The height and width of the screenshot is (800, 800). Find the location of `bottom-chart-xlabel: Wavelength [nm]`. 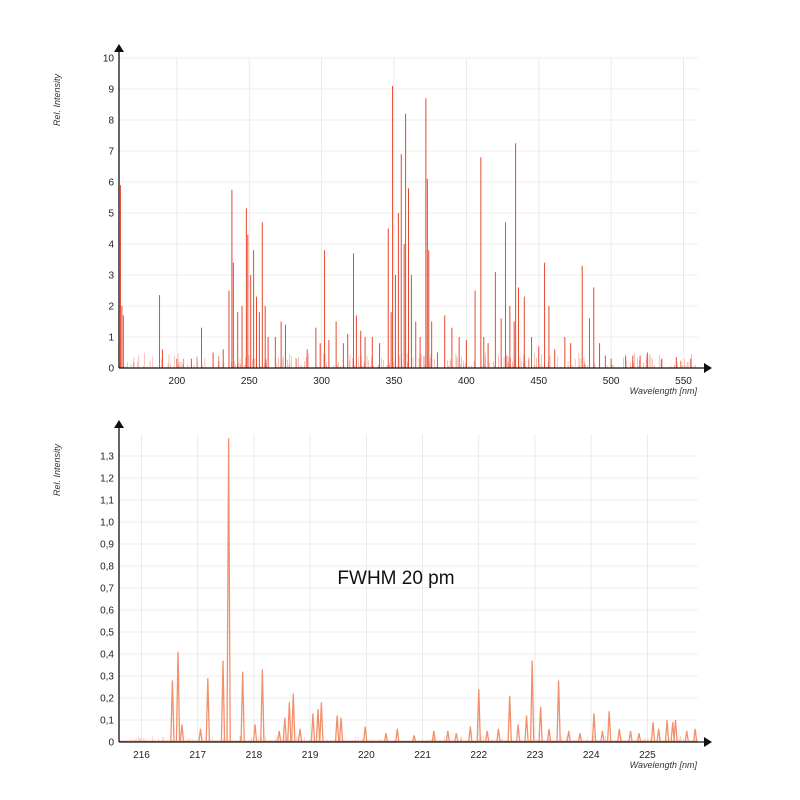

bottom-chart-xlabel: Wavelength [nm] is located at coordinates (664, 765).